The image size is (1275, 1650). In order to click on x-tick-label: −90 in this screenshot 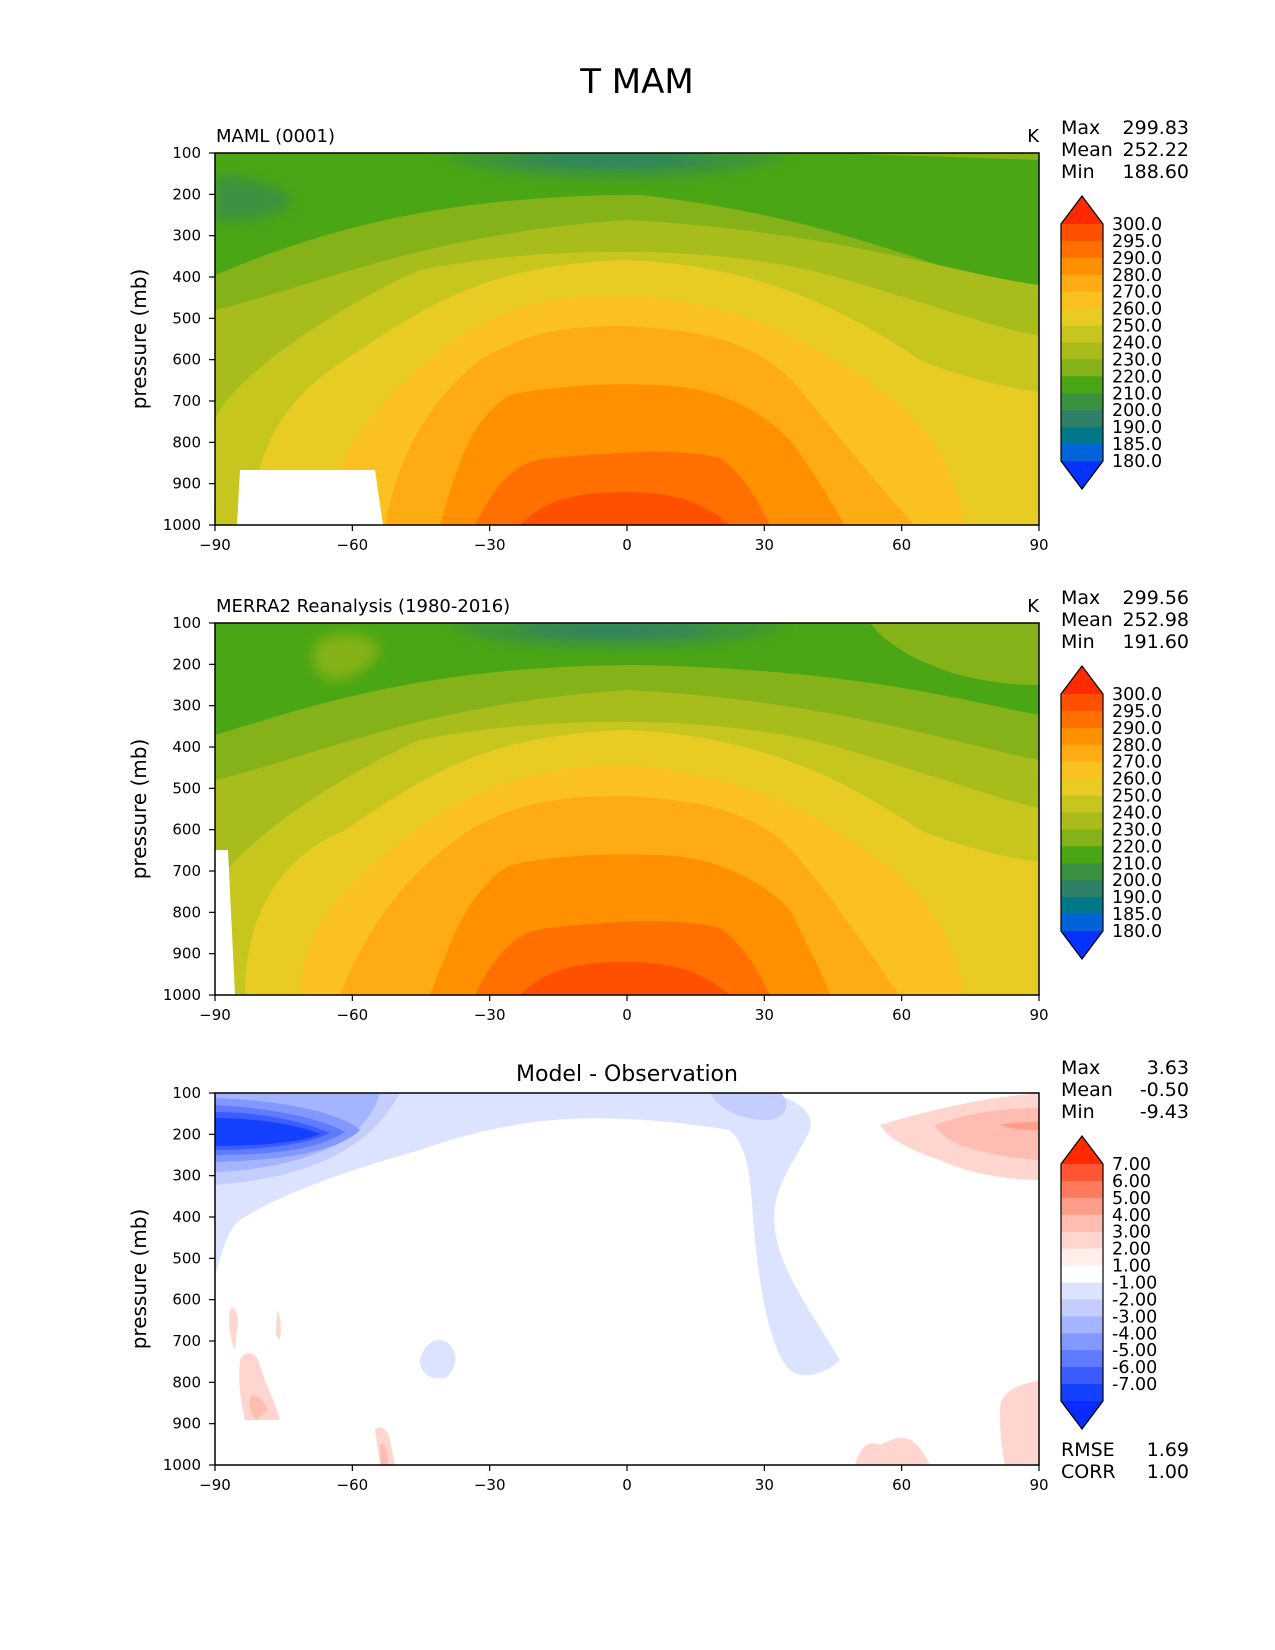, I will do `click(215, 545)`.